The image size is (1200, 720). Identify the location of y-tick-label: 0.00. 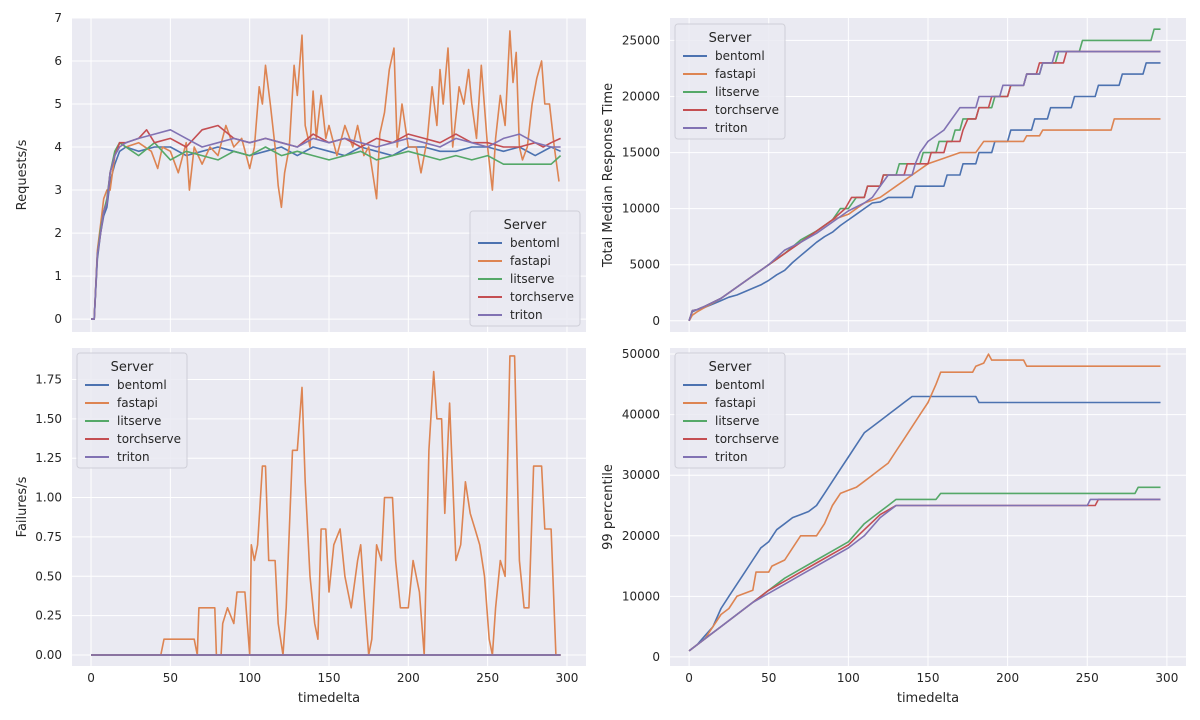
(48, 655).